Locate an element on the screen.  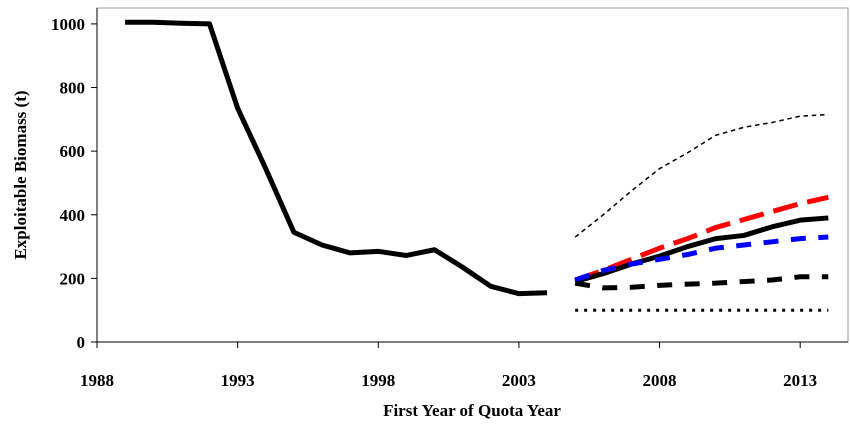
y-tick-label: 400 is located at coordinates (73, 215).